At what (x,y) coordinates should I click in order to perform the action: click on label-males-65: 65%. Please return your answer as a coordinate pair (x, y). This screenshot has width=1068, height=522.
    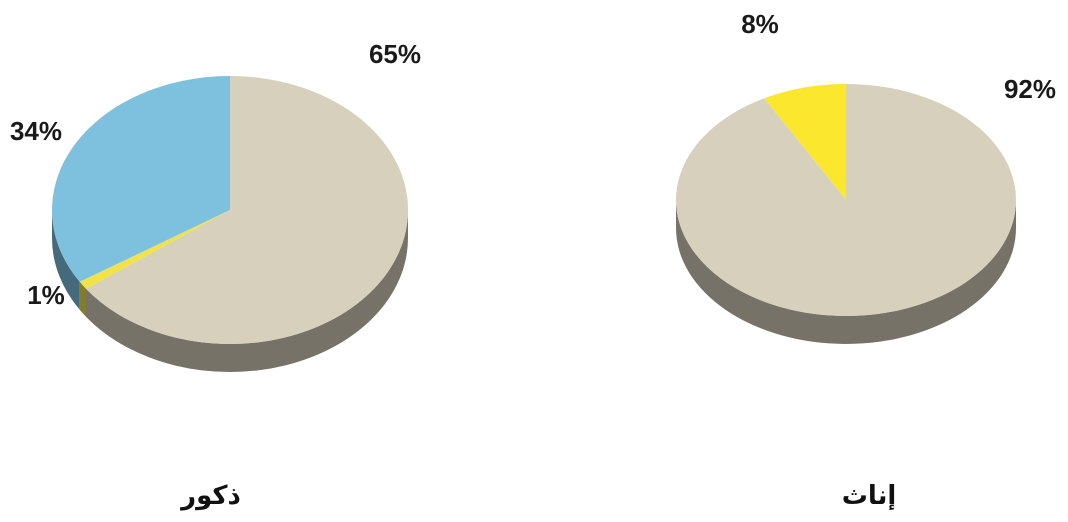
    Looking at the image, I should click on (395, 54).